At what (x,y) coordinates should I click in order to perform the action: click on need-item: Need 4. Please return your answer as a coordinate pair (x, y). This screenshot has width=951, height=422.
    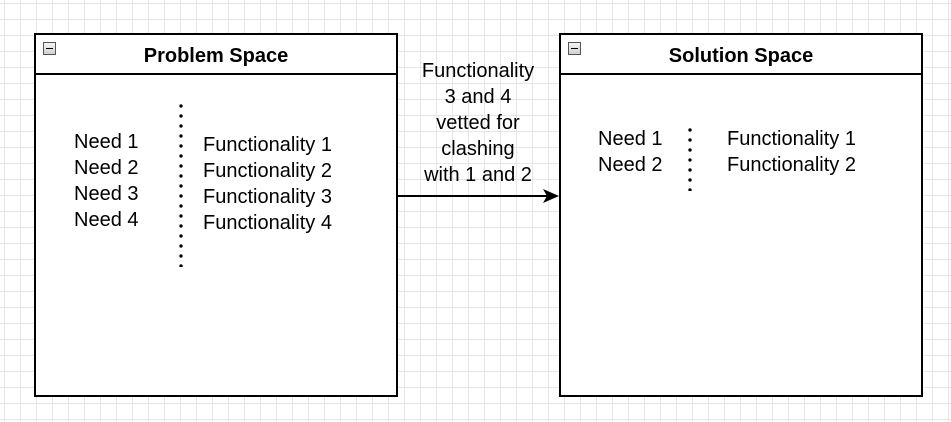
    Looking at the image, I should click on (106, 220).